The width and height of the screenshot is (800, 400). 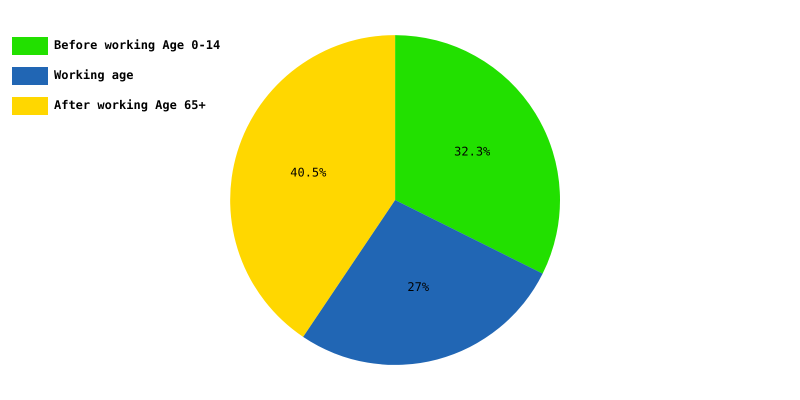 I want to click on legend-label: After working Age 65+, so click(x=130, y=105).